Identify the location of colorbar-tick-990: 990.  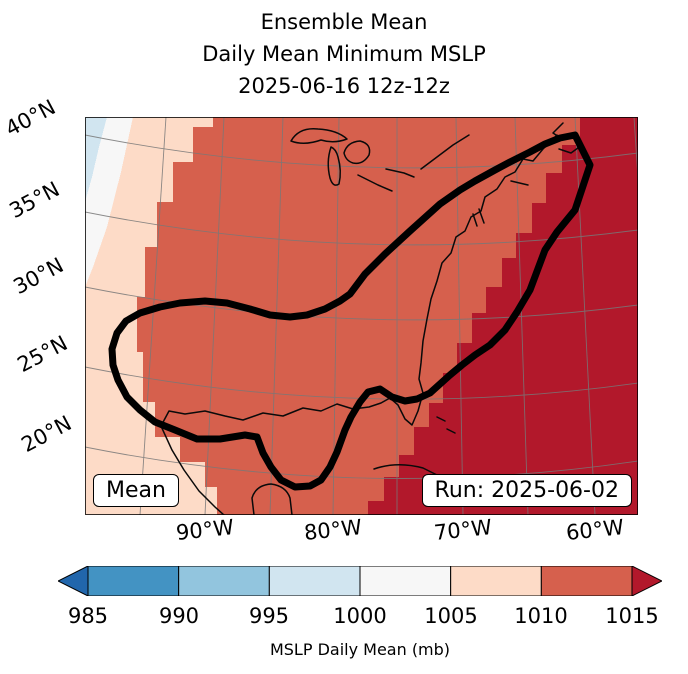
(179, 616).